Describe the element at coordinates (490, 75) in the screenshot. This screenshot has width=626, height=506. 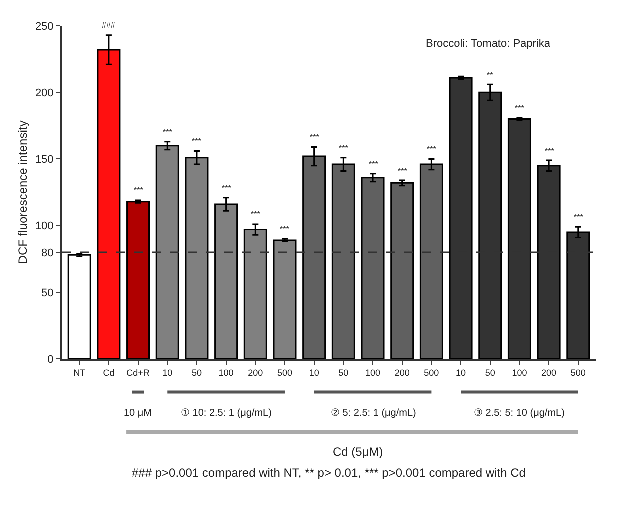
I see `data-label: **` at that location.